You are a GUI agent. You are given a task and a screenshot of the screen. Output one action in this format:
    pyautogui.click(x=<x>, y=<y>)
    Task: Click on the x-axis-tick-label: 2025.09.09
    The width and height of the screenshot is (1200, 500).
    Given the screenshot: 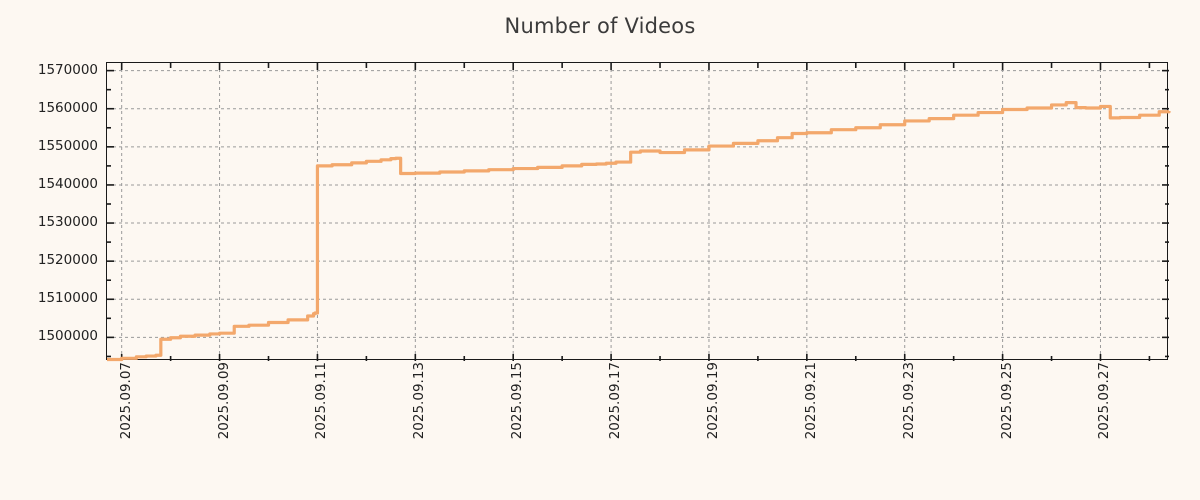 What is the action you would take?
    pyautogui.click(x=223, y=401)
    